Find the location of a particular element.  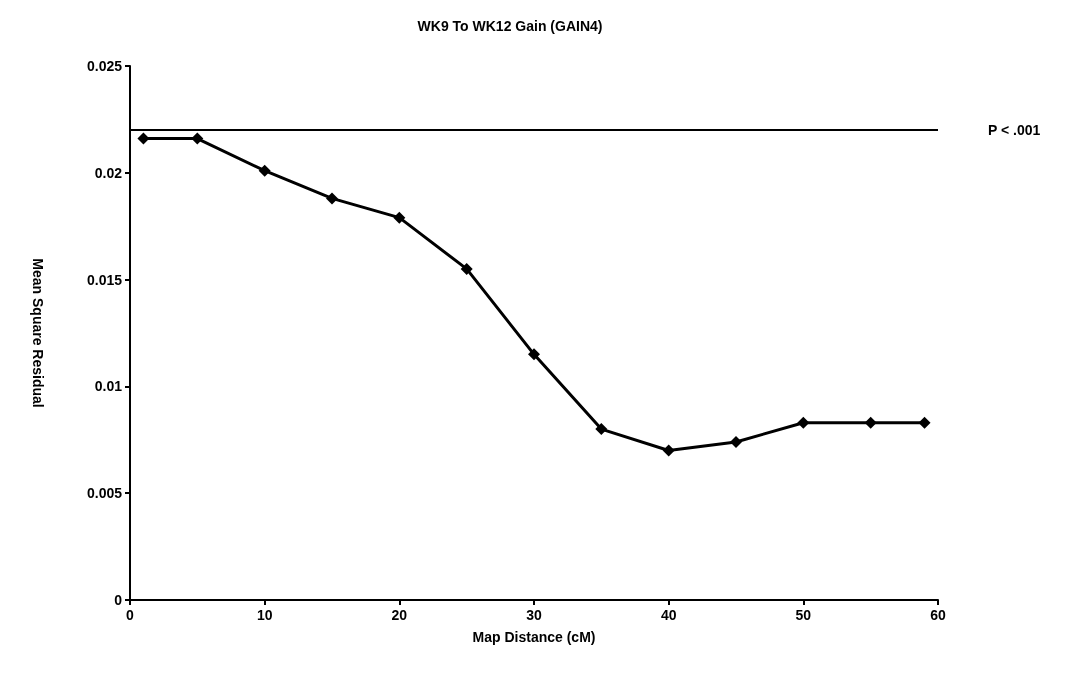

y-tick-label: 0 is located at coordinates (118, 600).